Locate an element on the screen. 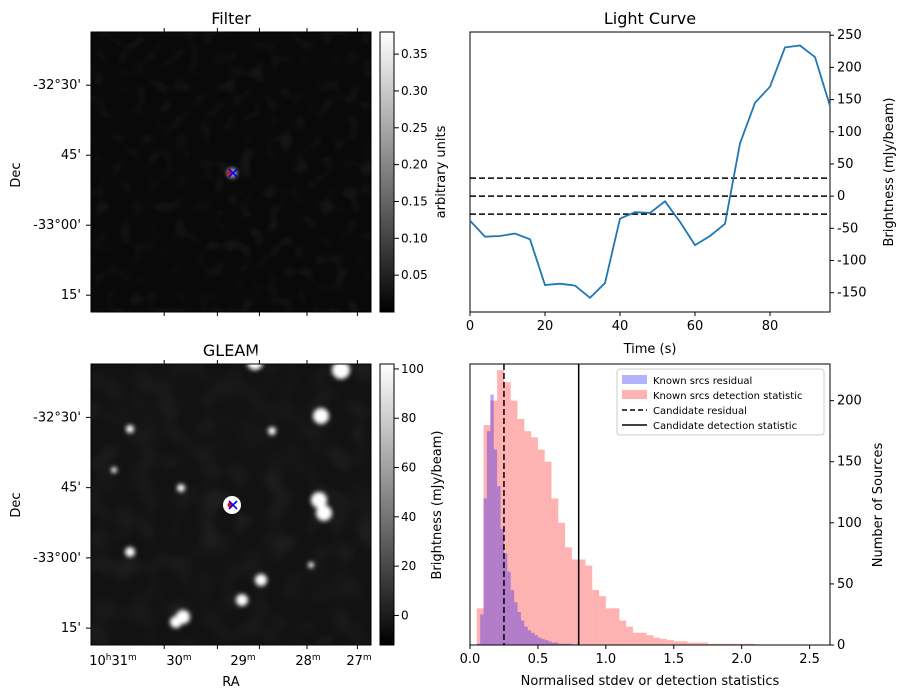 The width and height of the screenshot is (907, 699). filter-dec-tick-label: -33°00' is located at coordinates (57, 225).